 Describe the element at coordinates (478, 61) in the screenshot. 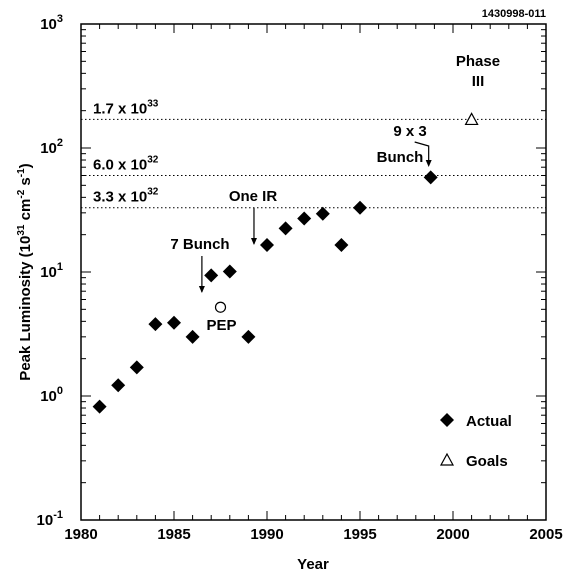

I see `phase-iii-label: Phase` at that location.